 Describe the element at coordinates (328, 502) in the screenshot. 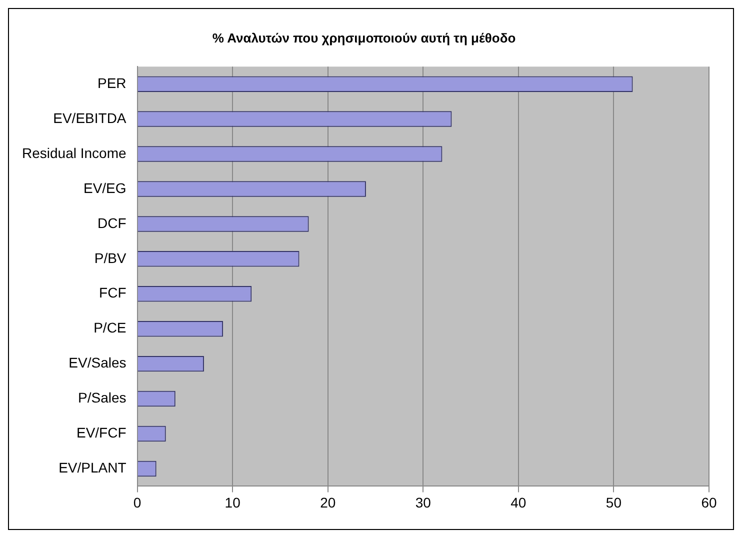

I see `x-tick-label: 20` at that location.